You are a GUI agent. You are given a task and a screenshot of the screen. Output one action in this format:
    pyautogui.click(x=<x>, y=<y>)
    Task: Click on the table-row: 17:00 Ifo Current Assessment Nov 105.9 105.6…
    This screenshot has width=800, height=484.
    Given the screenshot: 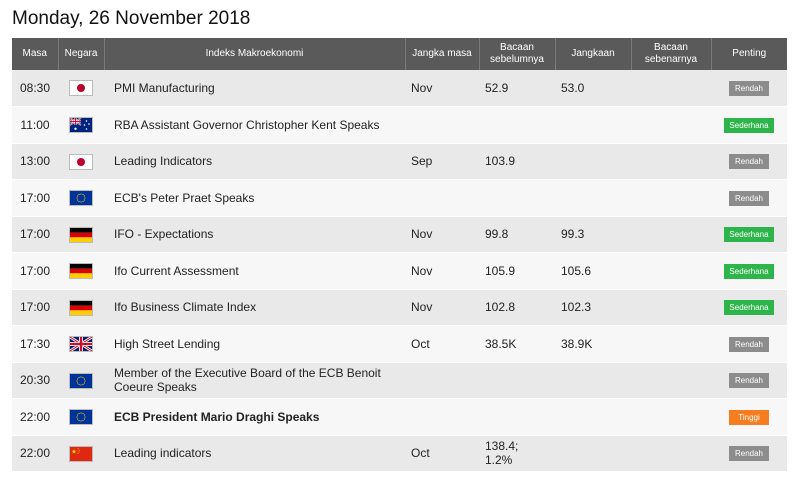 What is the action you would take?
    pyautogui.click(x=399, y=271)
    